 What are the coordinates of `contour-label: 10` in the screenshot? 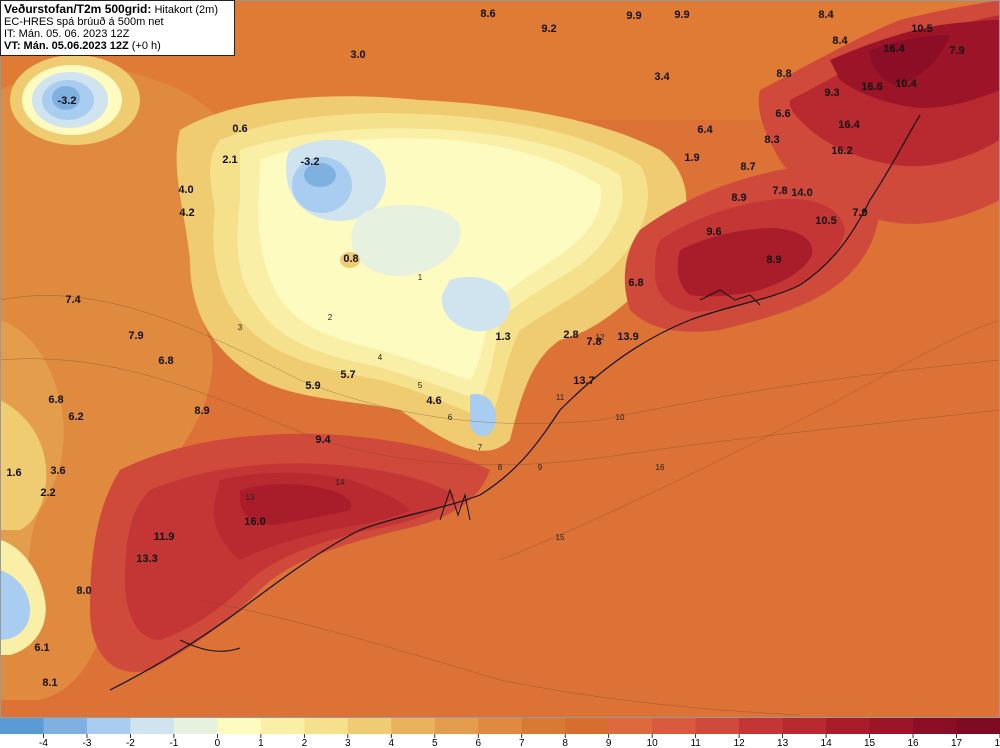 It's located at (620, 417).